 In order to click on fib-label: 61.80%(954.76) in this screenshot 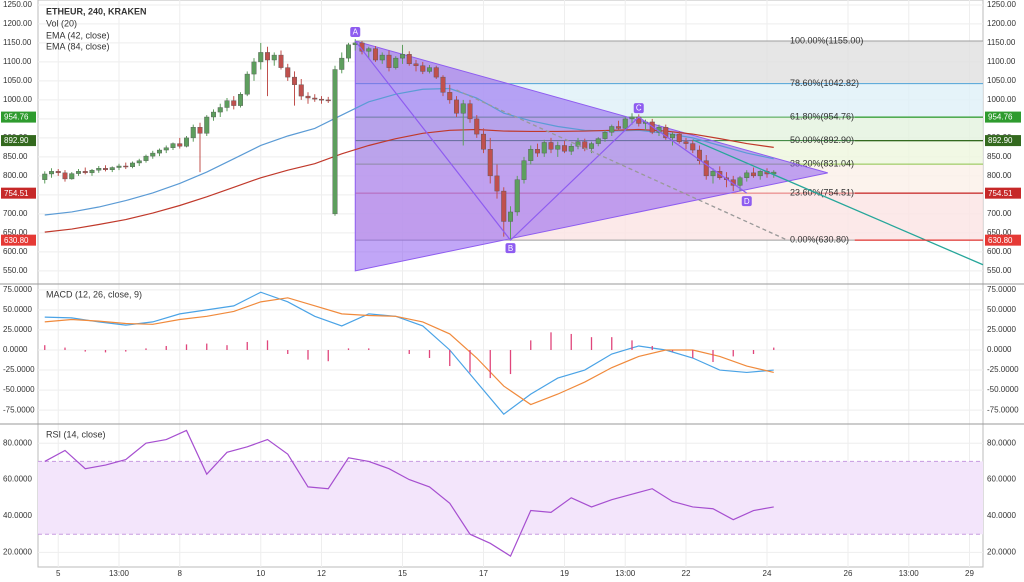, I will do `click(822, 116)`.